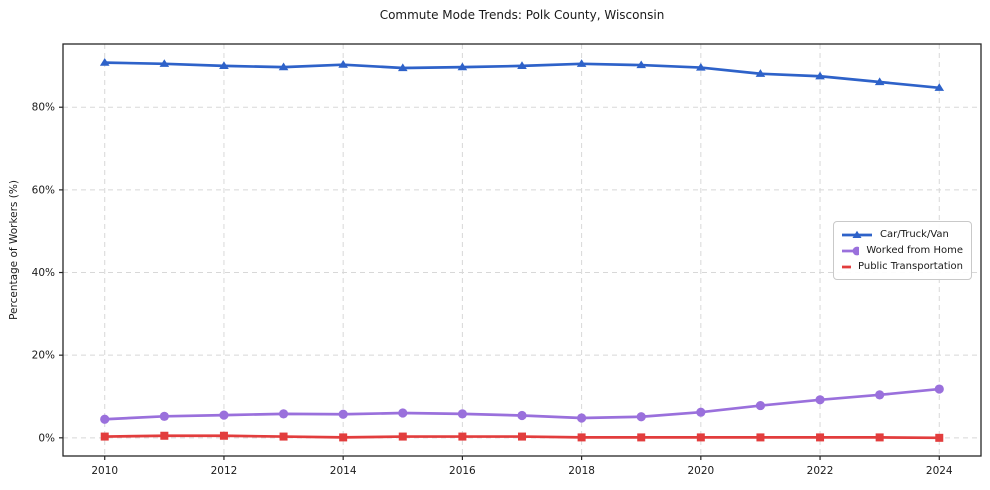 The width and height of the screenshot is (990, 490). What do you see at coordinates (910, 266) in the screenshot?
I see `legend-item-label: Public Transportation` at bounding box center [910, 266].